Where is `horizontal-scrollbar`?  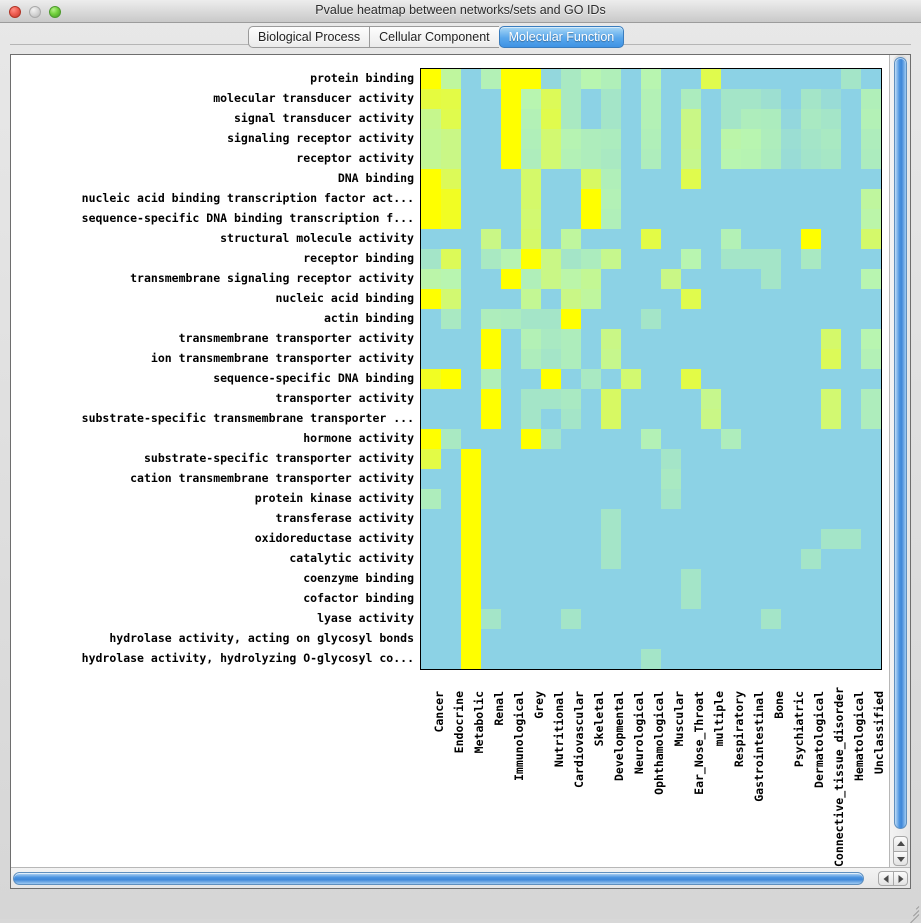 horizontal-scrollbar is located at coordinates (460, 877).